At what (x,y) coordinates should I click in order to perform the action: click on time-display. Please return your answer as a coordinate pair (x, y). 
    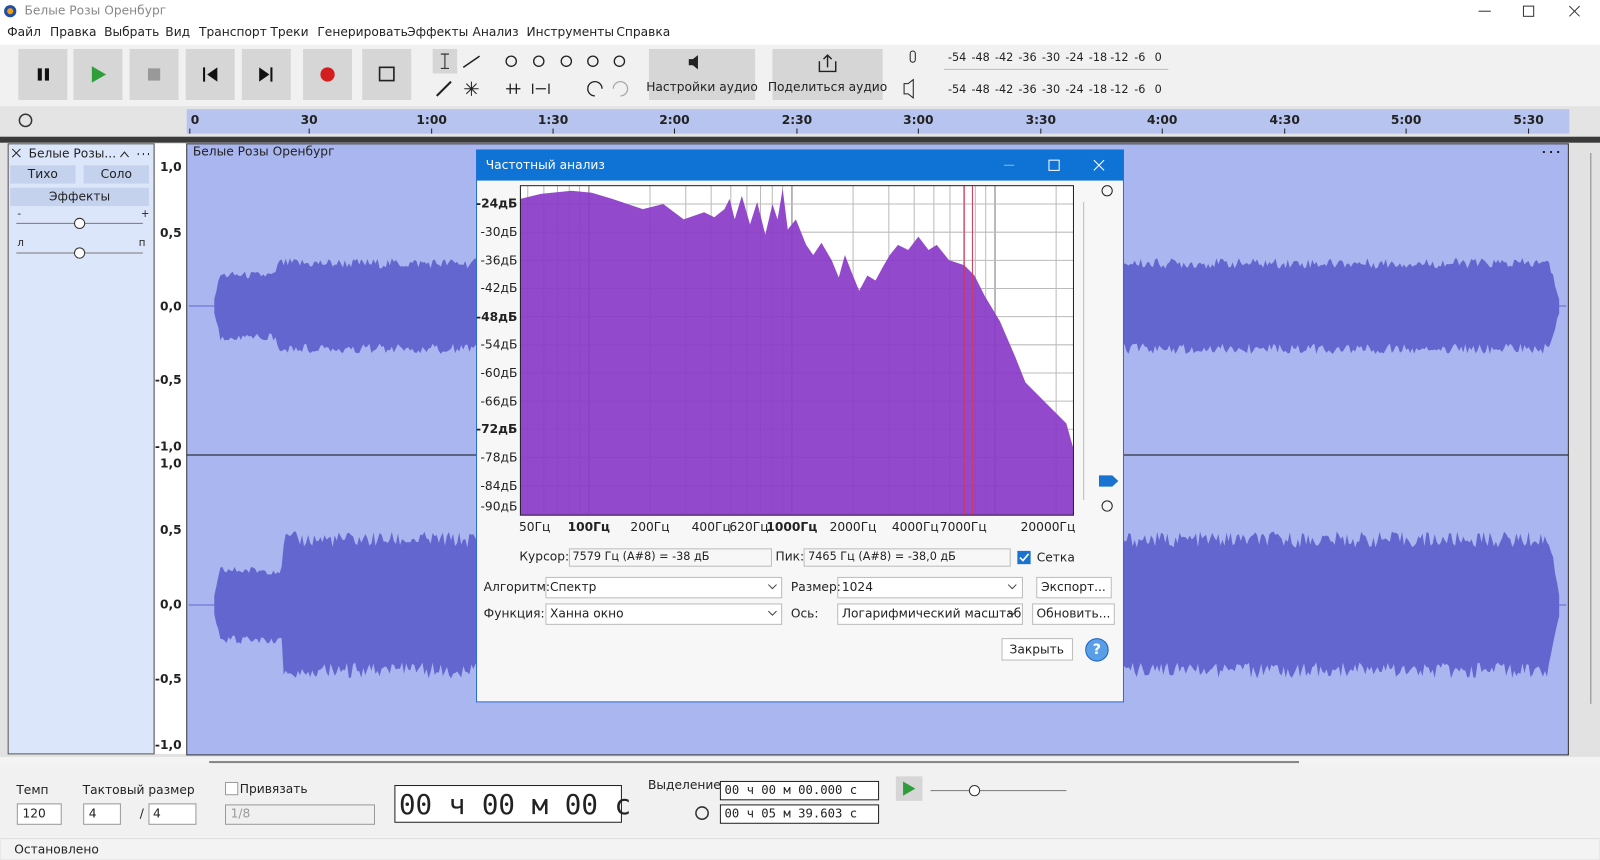
    Looking at the image, I should click on (508, 804).